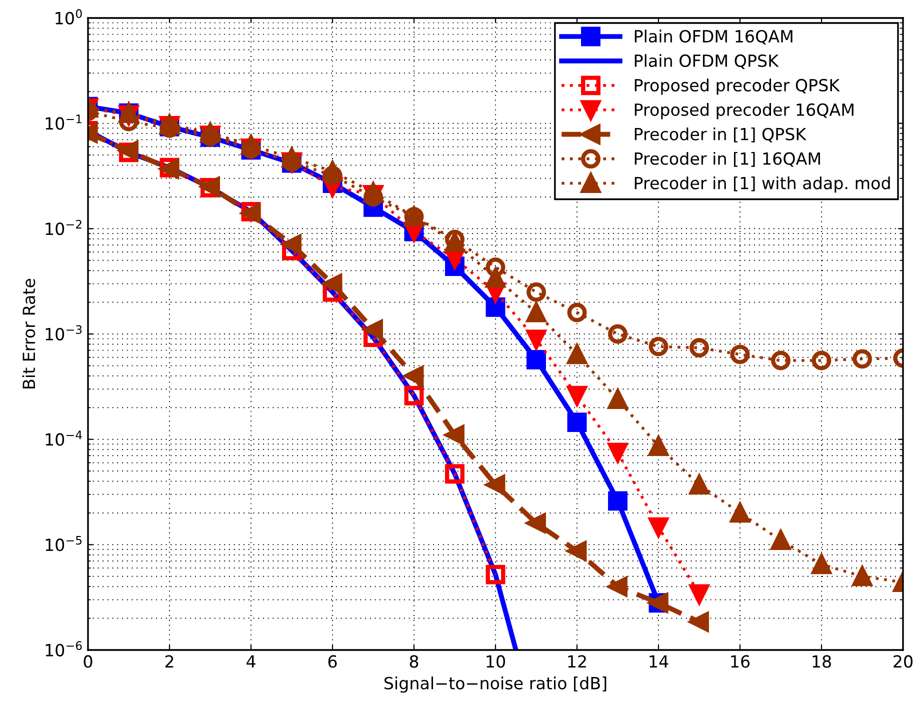 This screenshot has width=917, height=707. I want to click on x-tick-label: 4, so click(251, 661).